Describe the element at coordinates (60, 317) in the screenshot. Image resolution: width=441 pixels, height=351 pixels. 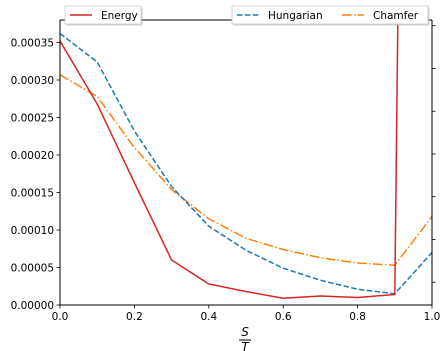
I see `x-tick-label: 0.0` at that location.